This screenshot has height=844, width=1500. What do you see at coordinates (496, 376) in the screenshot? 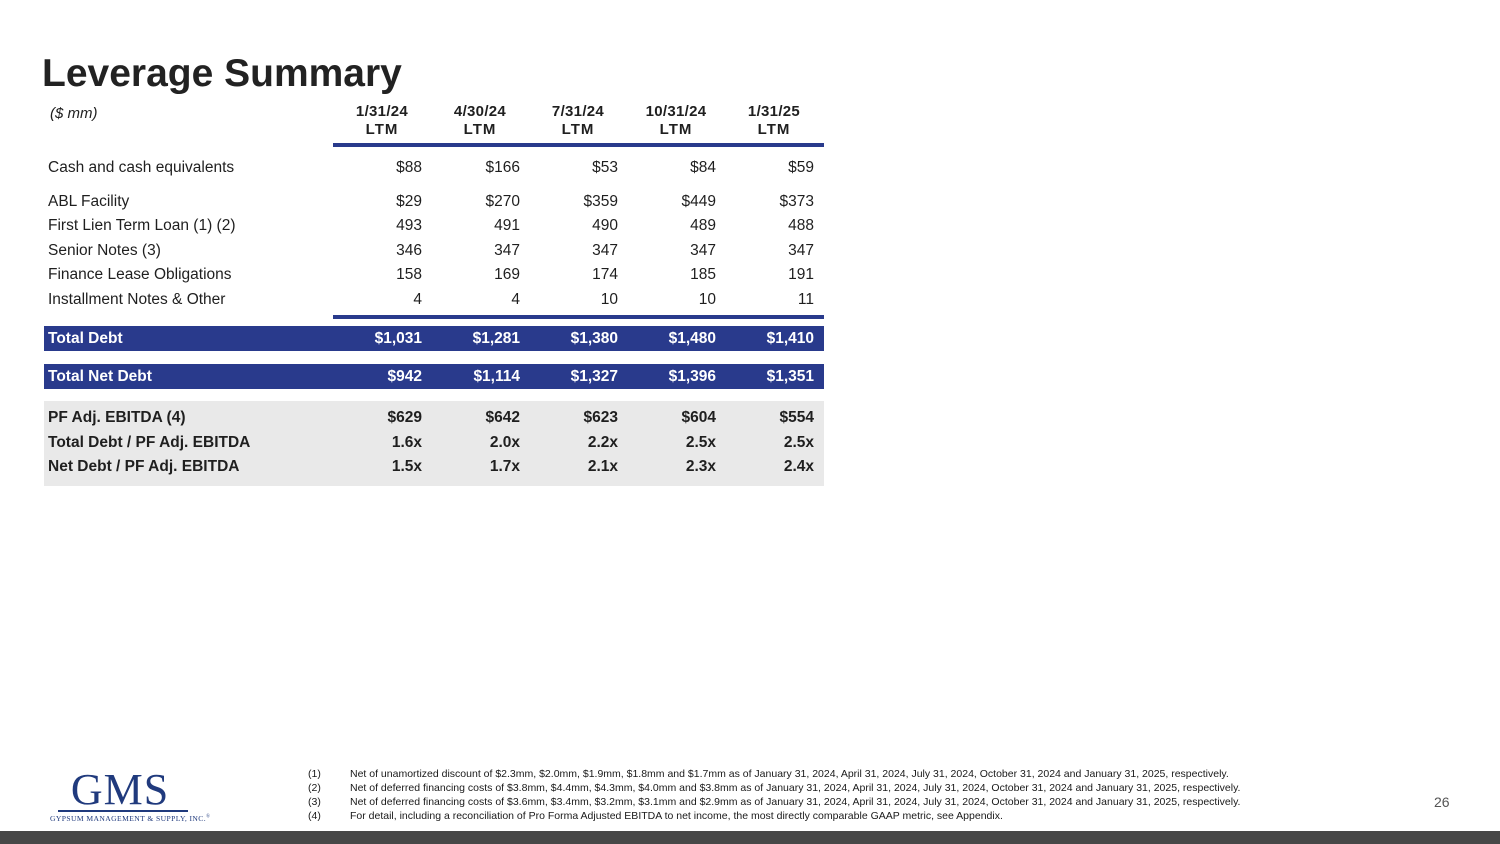
I see `table-cell: $1,114` at bounding box center [496, 376].